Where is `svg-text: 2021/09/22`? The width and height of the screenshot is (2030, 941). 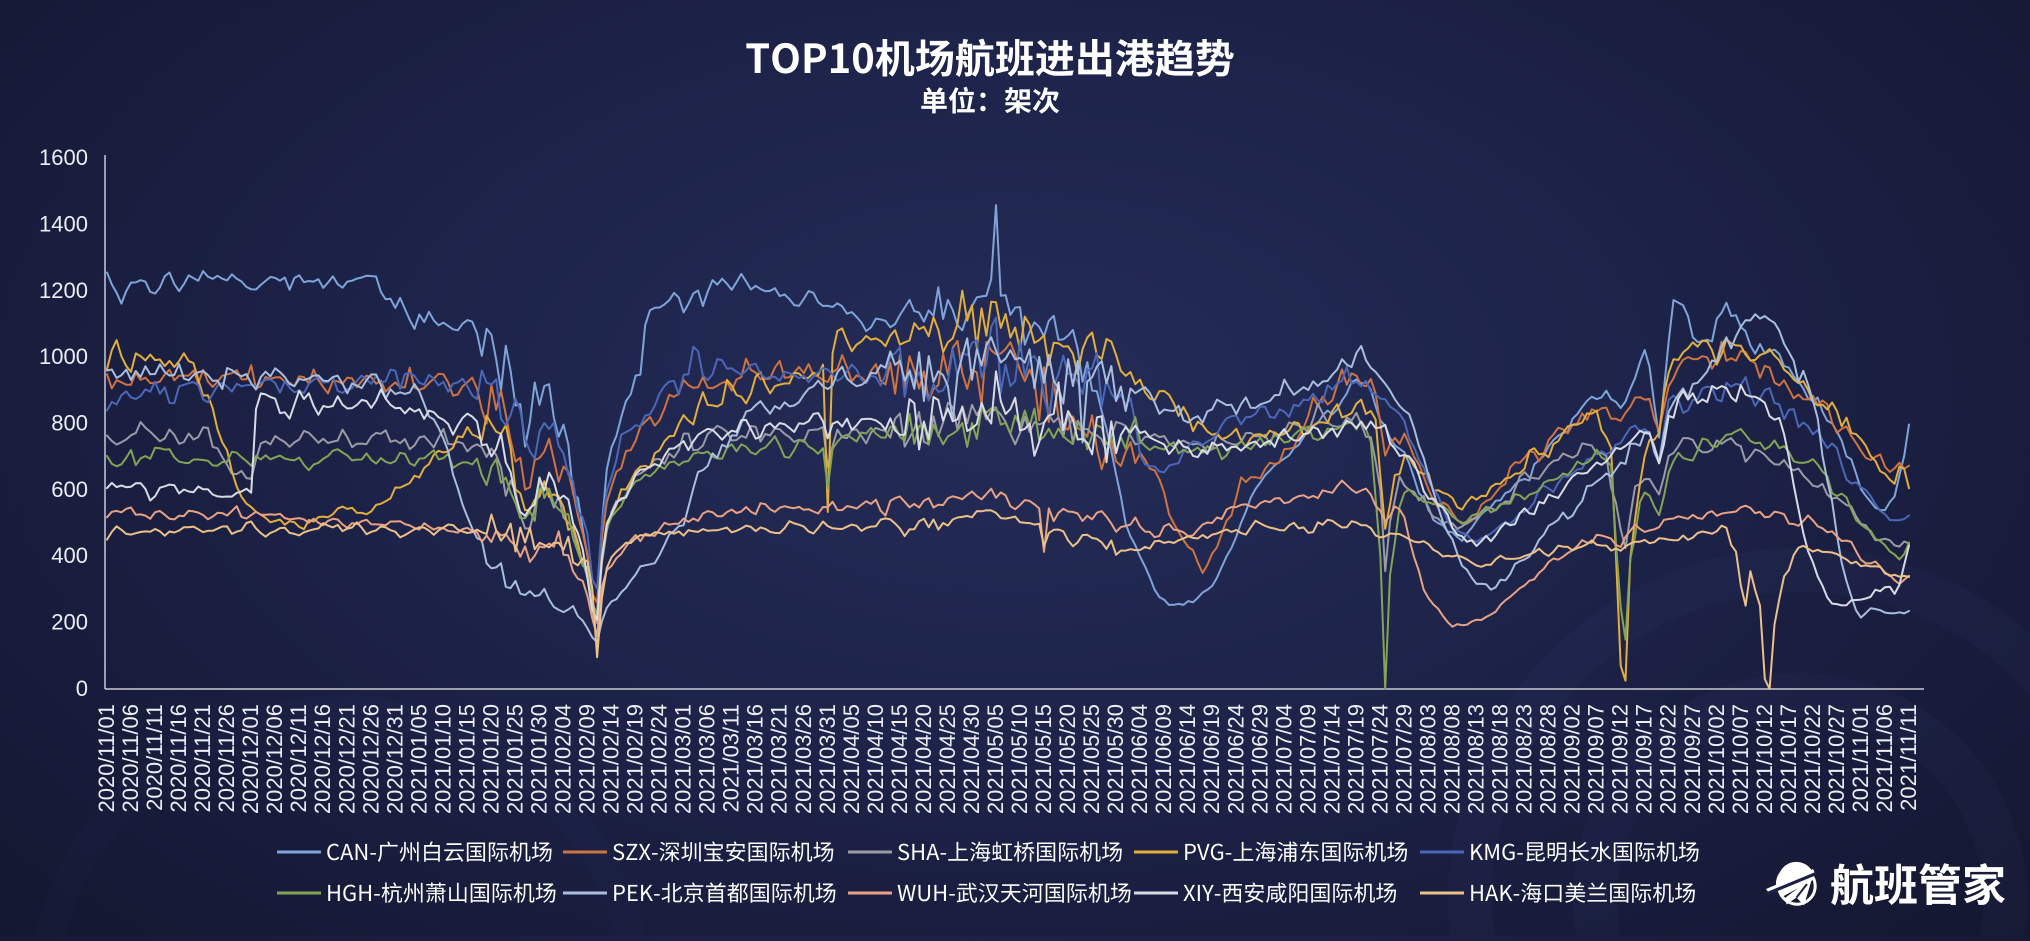
svg-text: 2021/09/22 is located at coordinates (1668, 759).